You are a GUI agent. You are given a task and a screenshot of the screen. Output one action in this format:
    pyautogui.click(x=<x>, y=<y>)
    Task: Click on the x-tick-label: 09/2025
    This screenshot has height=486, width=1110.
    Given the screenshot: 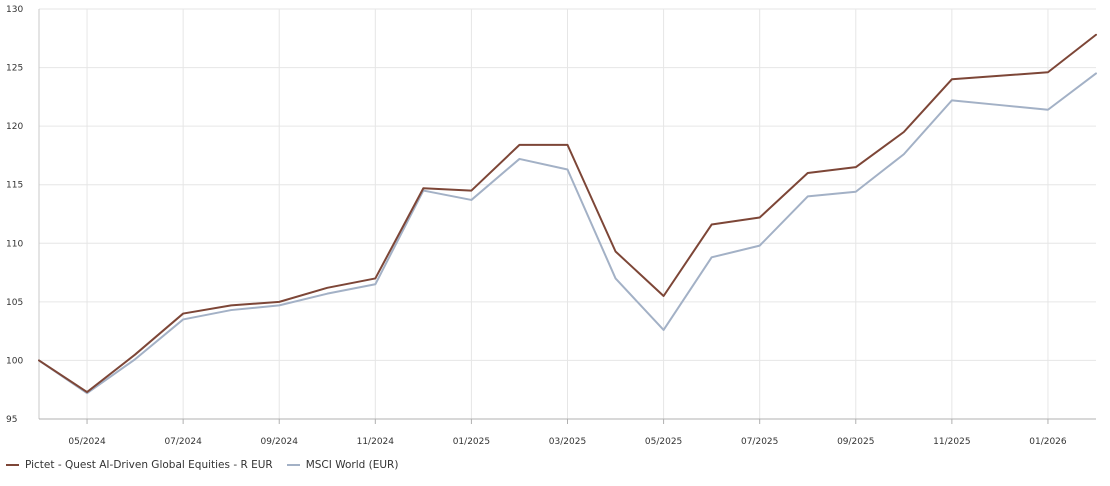 What is the action you would take?
    pyautogui.click(x=855, y=442)
    